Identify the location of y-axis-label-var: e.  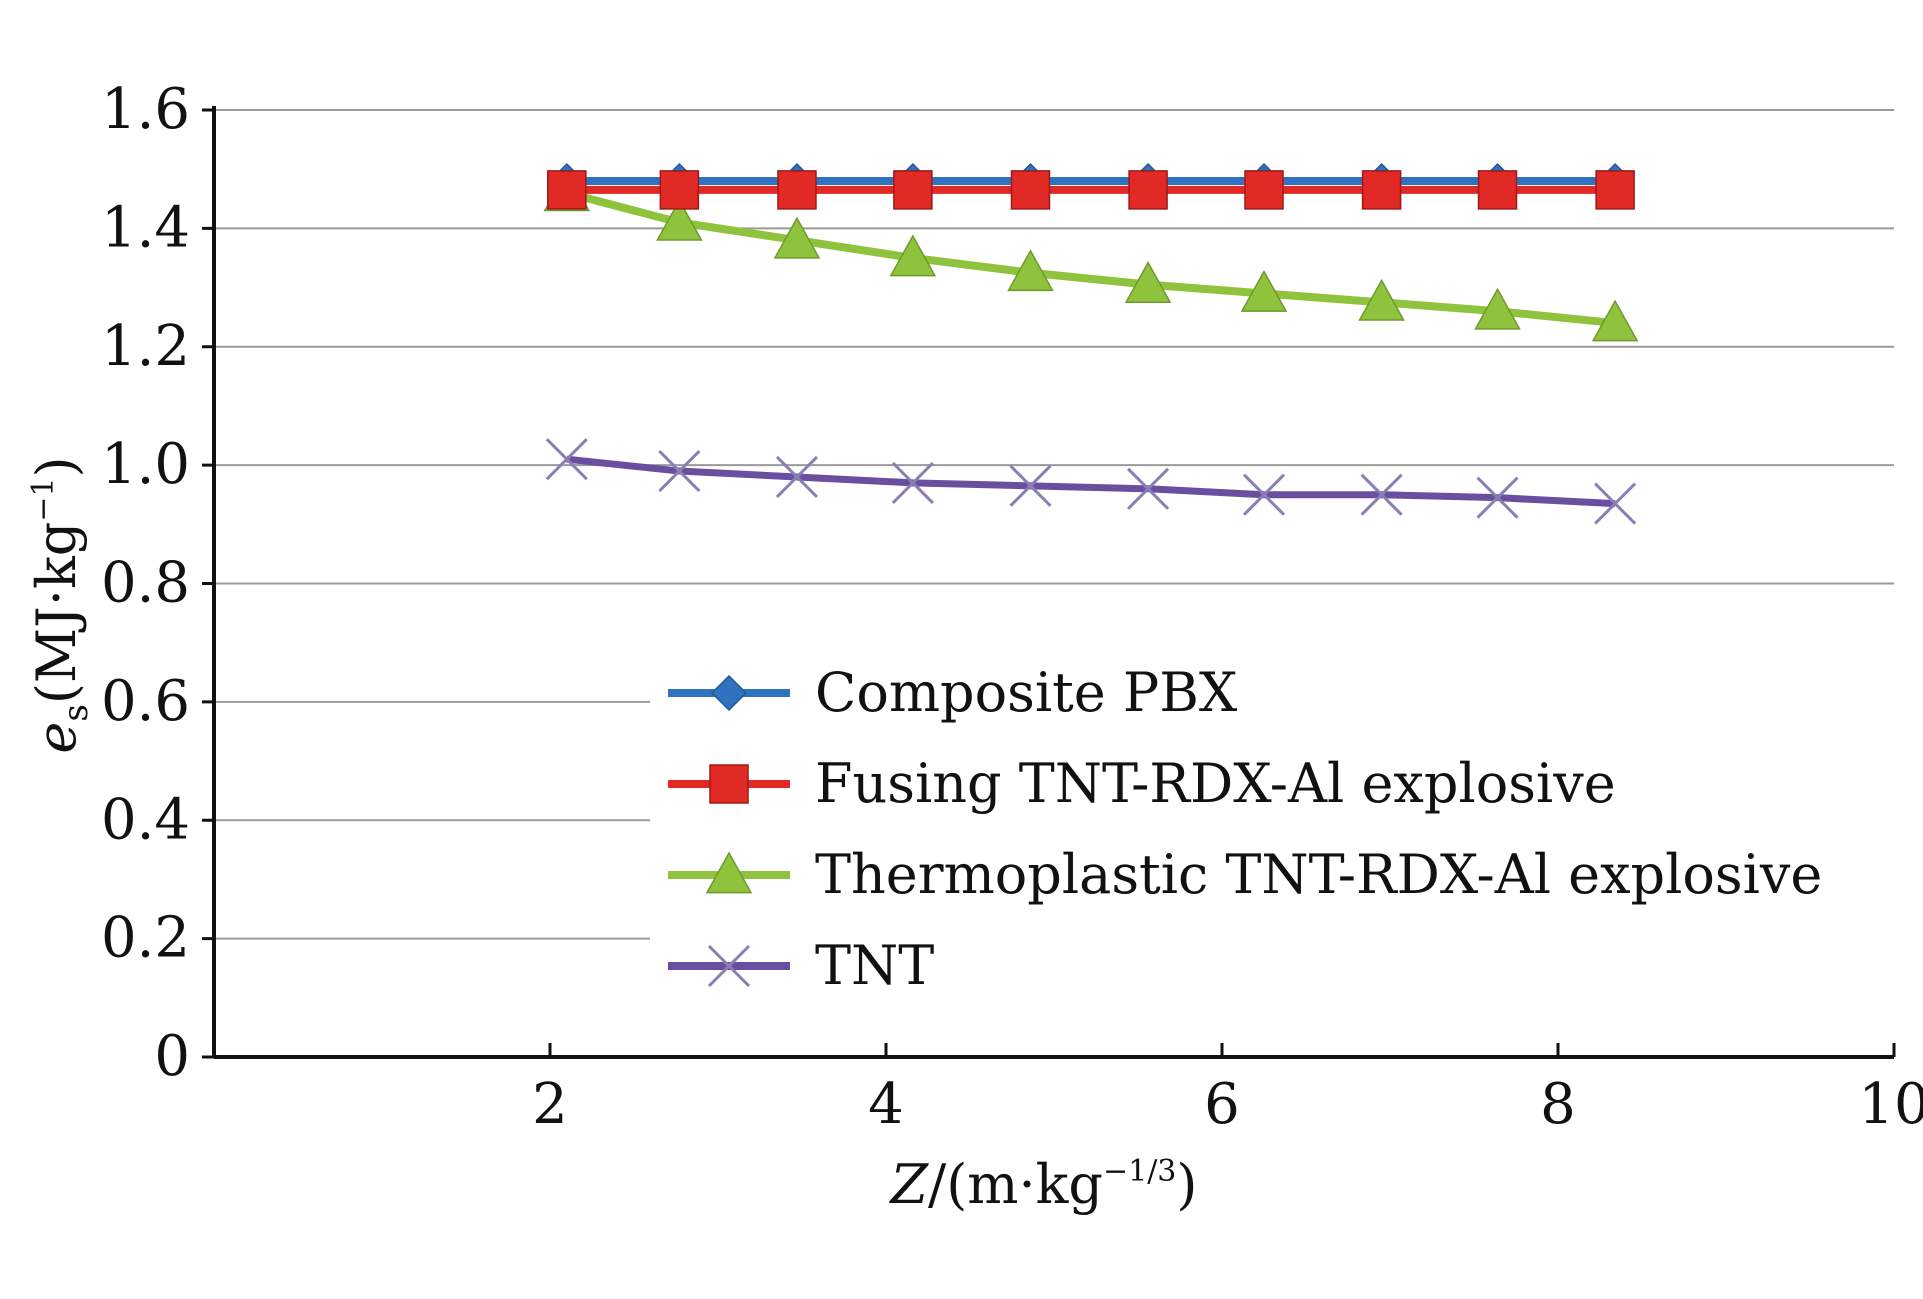
(56, 738).